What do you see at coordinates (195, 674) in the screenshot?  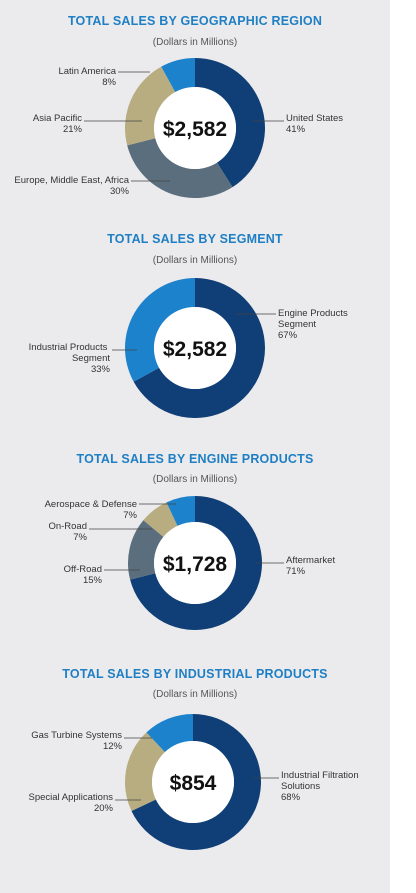 I see `chart-title: TOTAL SALES BY INDUSTRIAL PRODUCTS` at bounding box center [195, 674].